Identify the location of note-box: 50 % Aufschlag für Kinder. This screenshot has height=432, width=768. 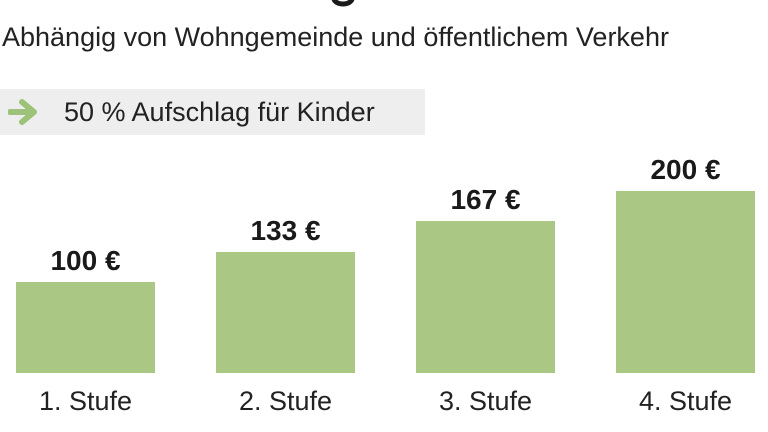
(212, 112).